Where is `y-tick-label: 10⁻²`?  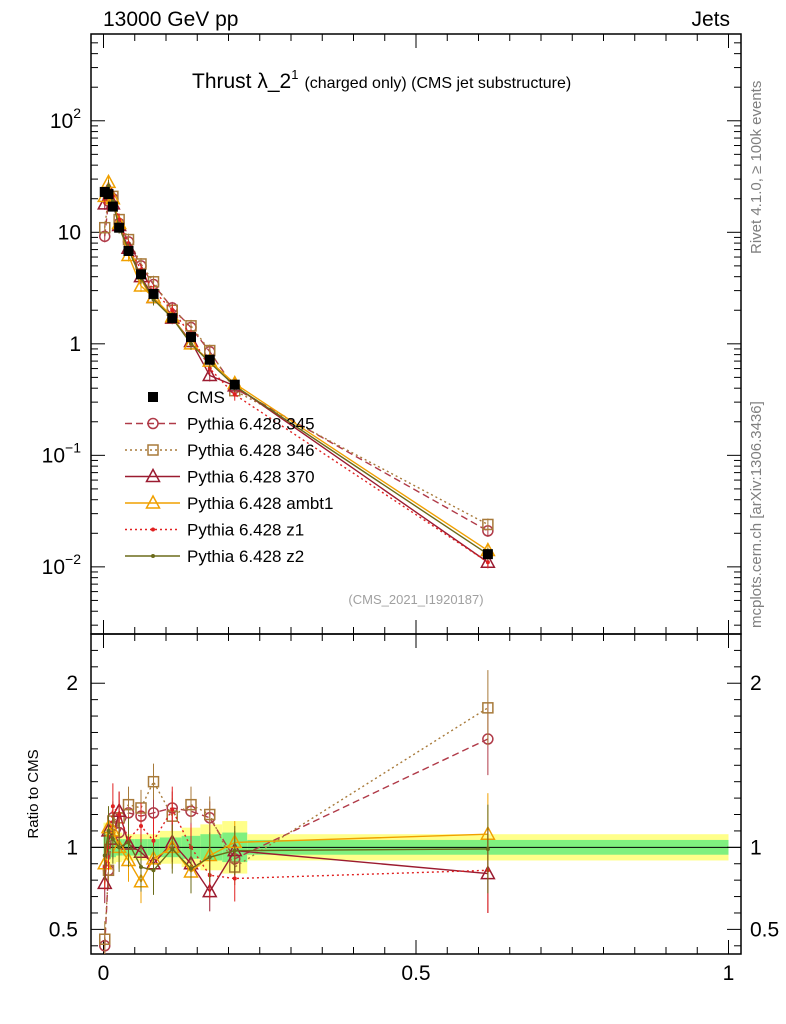
y-tick-label: 10⁻² is located at coordinates (62, 565).